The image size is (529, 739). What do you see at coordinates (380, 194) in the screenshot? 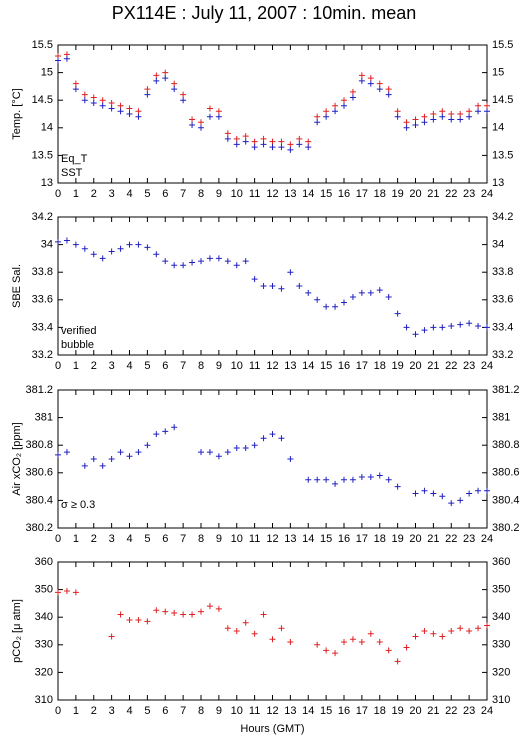
I see `x-tick-label: 18` at bounding box center [380, 194].